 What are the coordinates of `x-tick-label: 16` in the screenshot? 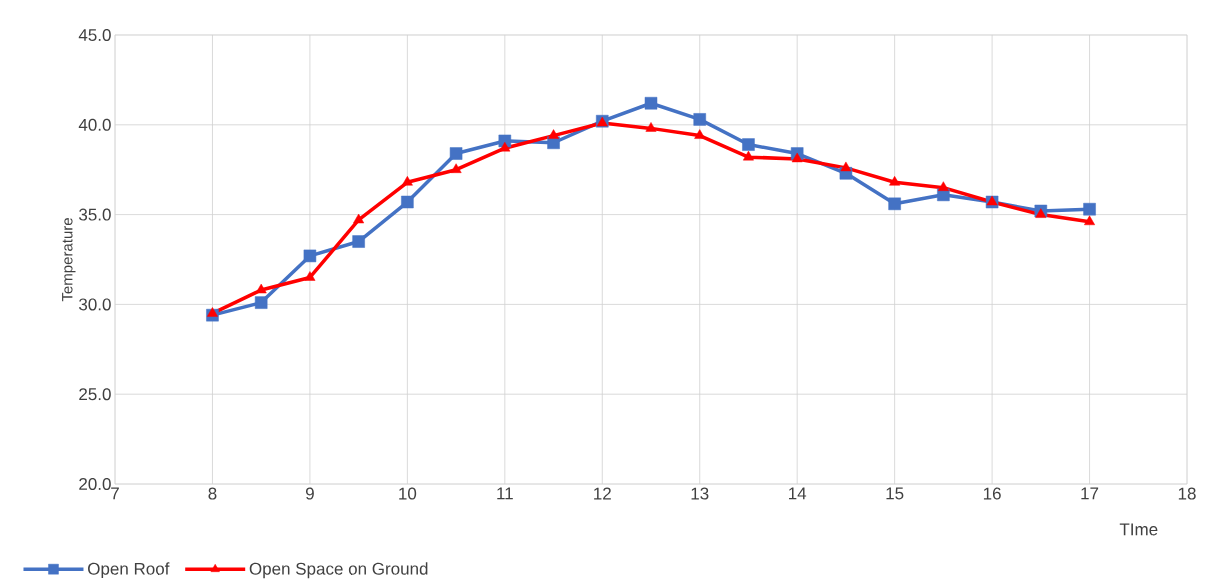 It's located at (992, 493).